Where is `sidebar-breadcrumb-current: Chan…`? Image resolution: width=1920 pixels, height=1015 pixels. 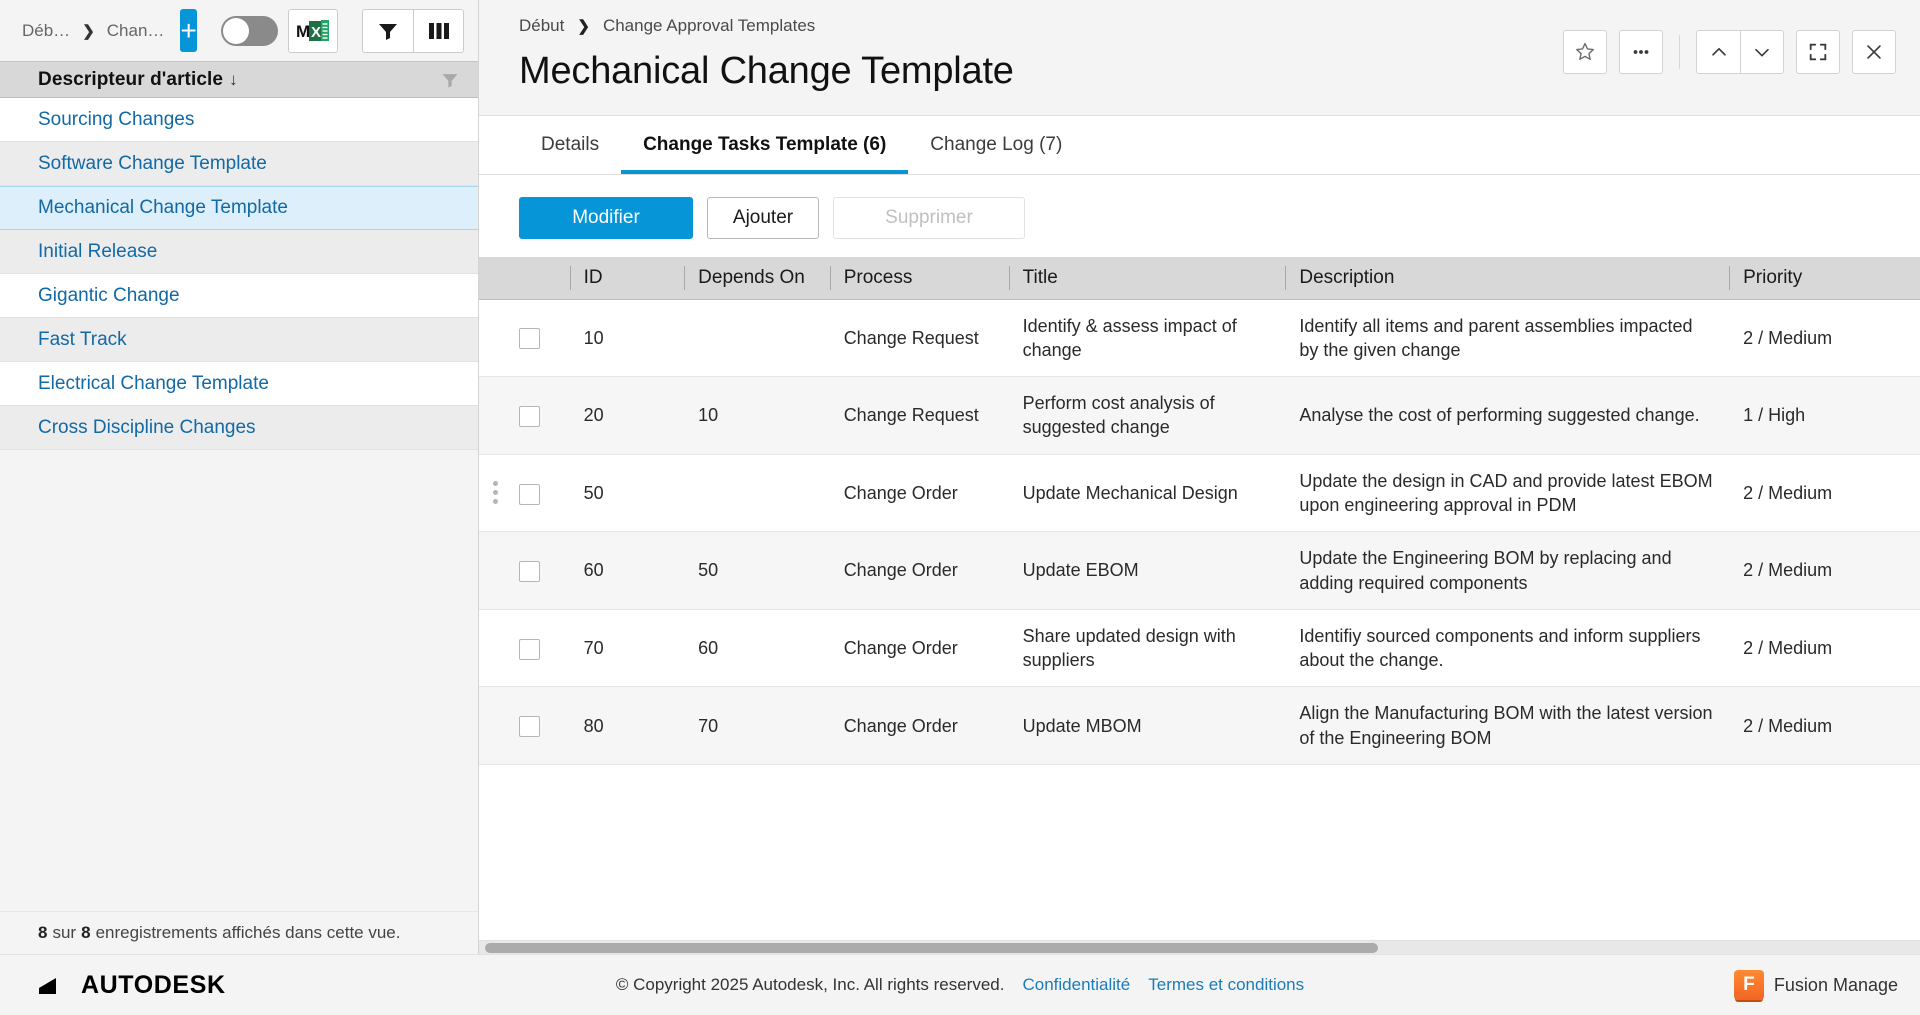 sidebar-breadcrumb-current: Chan… is located at coordinates (135, 30).